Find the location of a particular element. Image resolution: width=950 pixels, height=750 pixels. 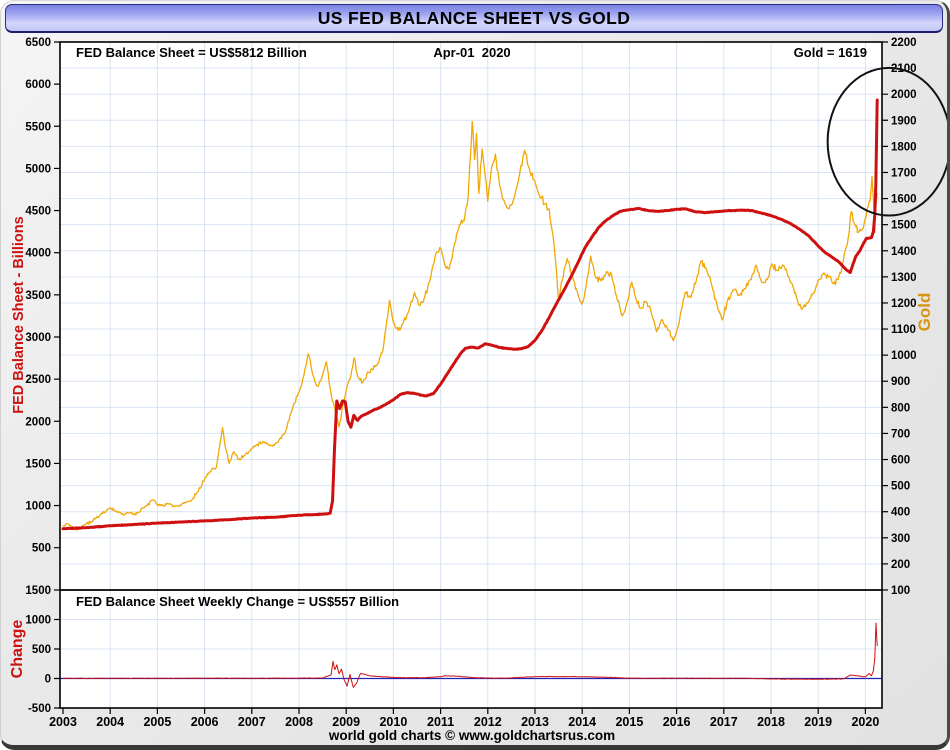

right-axis-tick-label: 500 is located at coordinates (900, 487).